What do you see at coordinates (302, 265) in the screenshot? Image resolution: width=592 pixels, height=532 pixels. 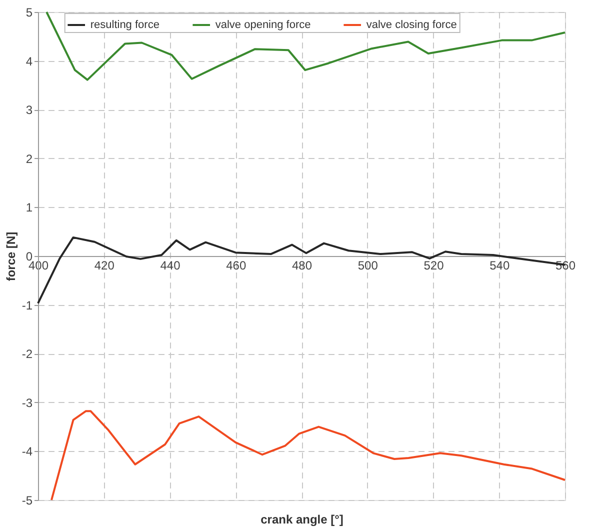 I see `x-tick-label: 480` at bounding box center [302, 265].